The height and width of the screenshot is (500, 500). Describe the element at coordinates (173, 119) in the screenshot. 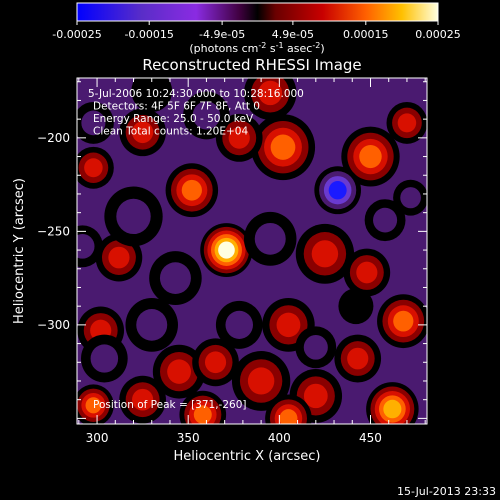

I see `annotation-line: Energy Range: 25.0 - 50.0 keV` at that location.